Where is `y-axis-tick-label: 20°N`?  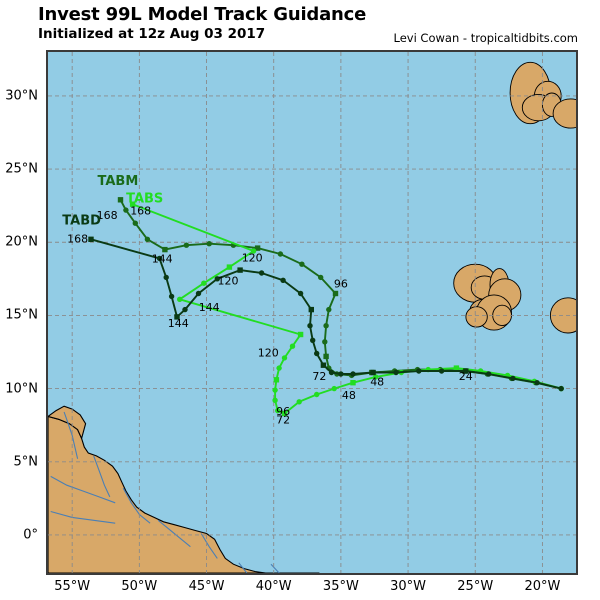
y-axis-tick-label: 20°N is located at coordinates (21, 242).